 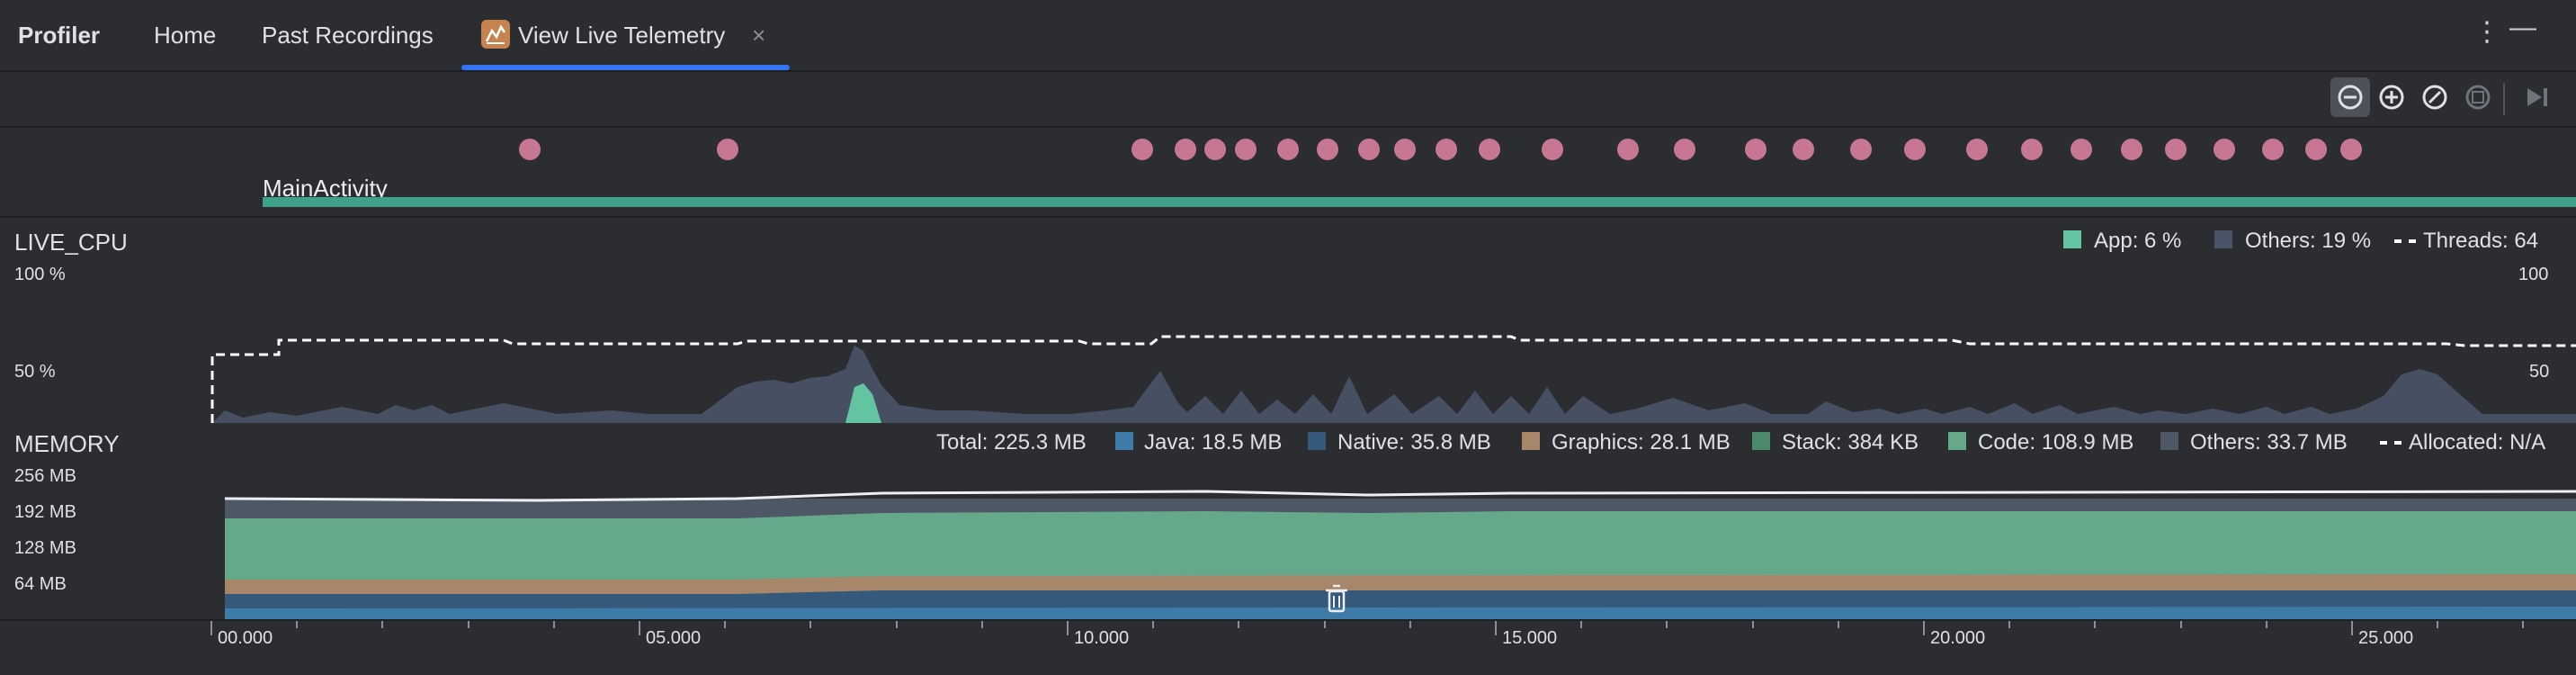 I want to click on cpu-right-axis-100: 100, so click(x=2533, y=274).